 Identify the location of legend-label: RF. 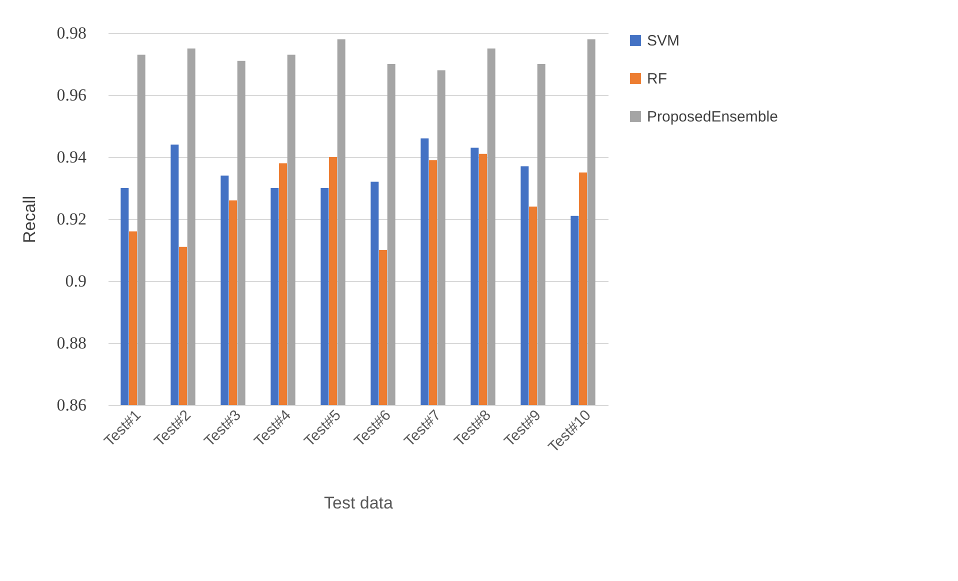
(657, 79).